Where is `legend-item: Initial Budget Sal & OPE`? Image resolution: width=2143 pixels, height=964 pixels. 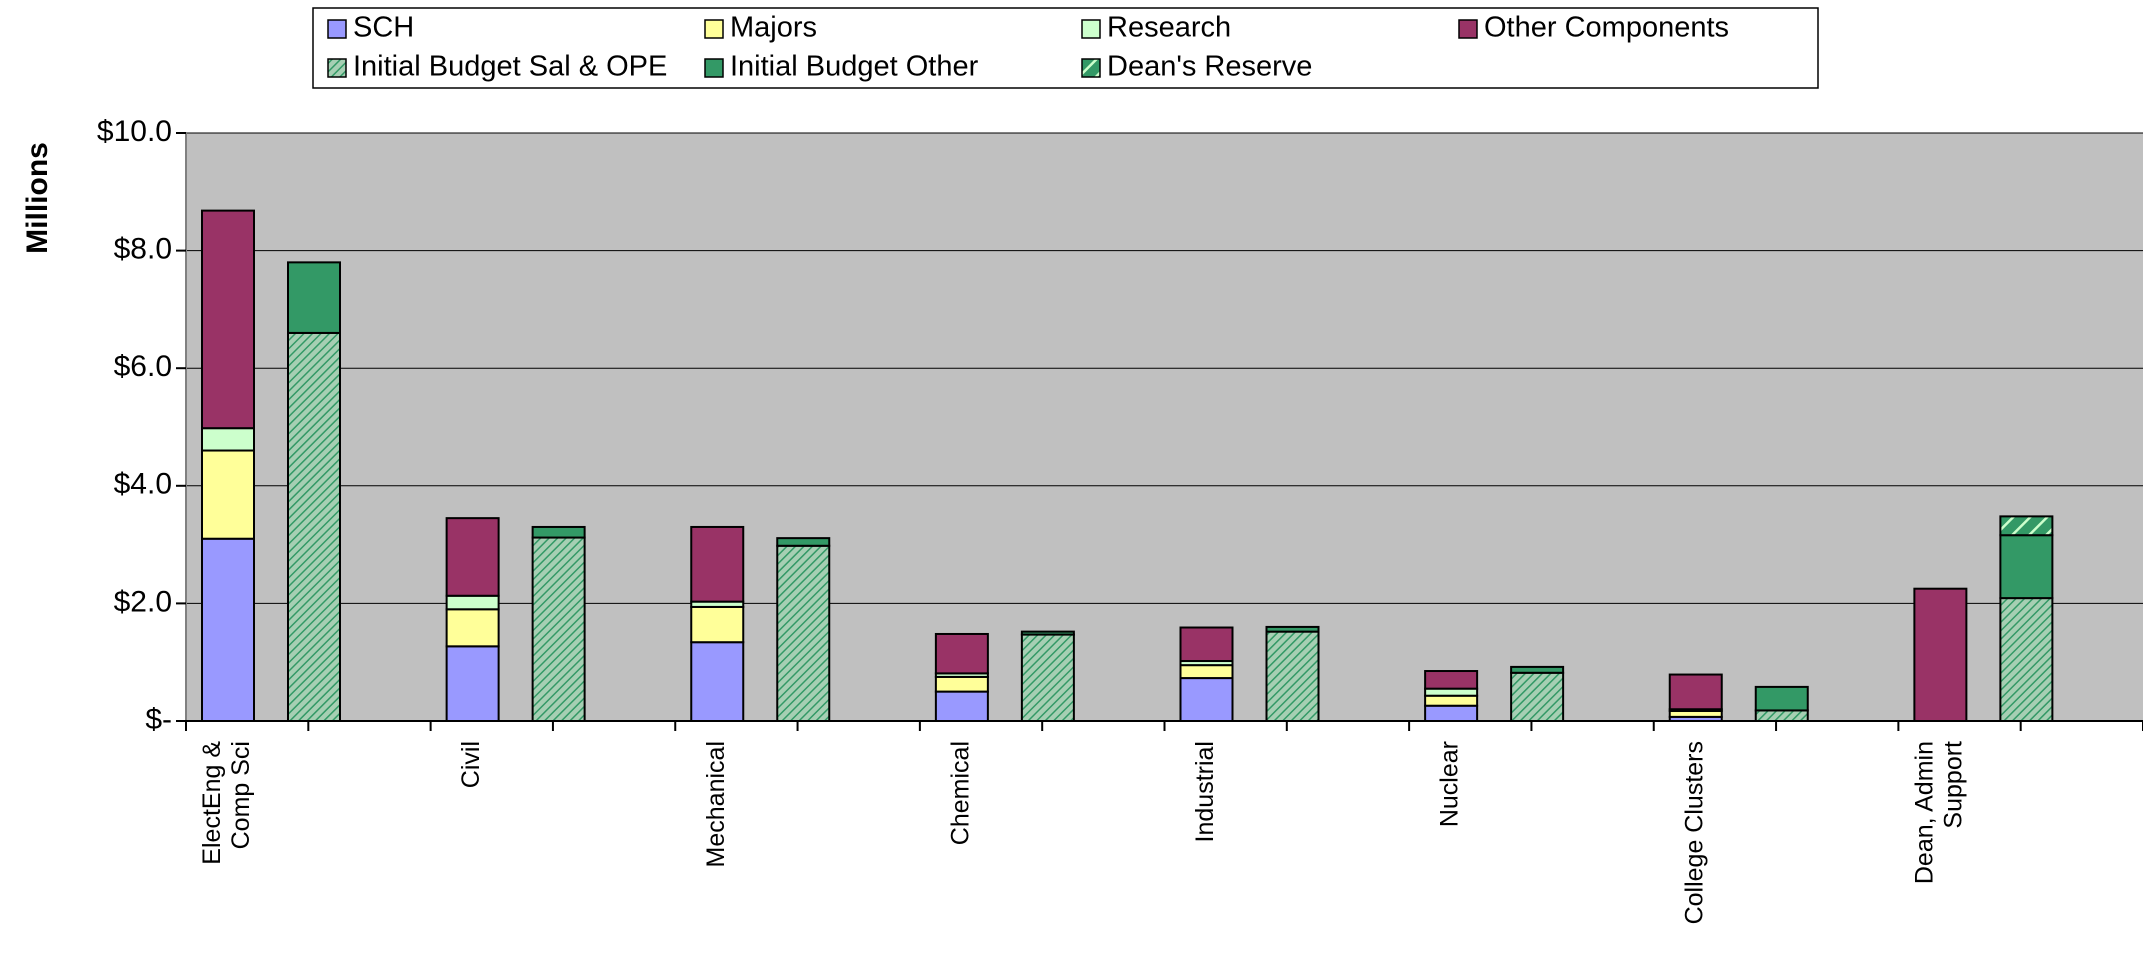
legend-item: Initial Budget Sal & OPE is located at coordinates (497, 67).